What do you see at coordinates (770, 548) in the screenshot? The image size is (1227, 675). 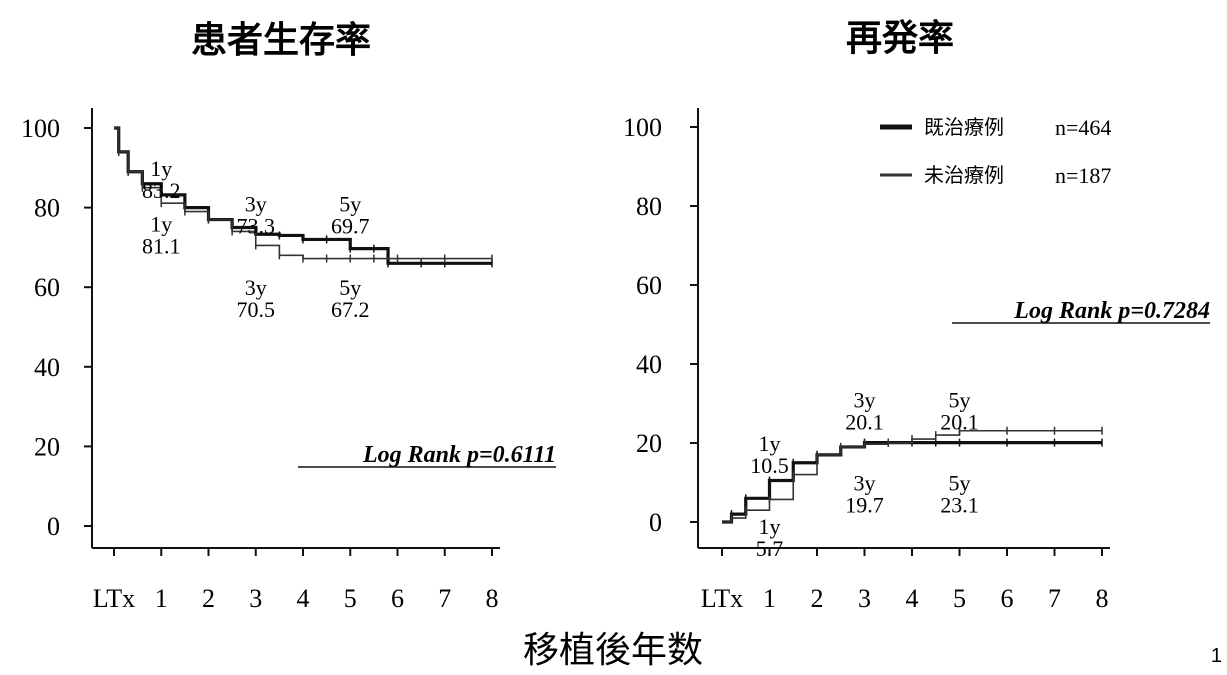 I see `annotation-value: 5.7` at bounding box center [770, 548].